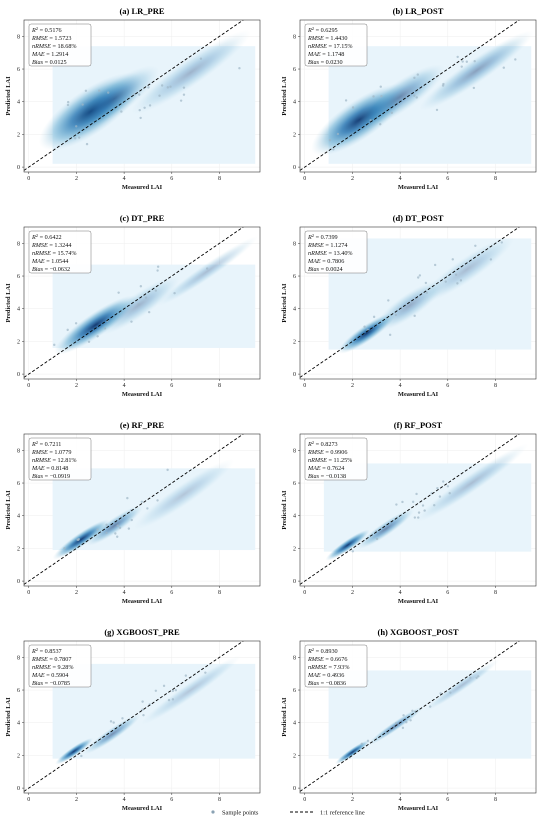  What do you see at coordinates (325, 269) in the screenshot?
I see `stat-bias: Bias = 0.0024` at bounding box center [325, 269].